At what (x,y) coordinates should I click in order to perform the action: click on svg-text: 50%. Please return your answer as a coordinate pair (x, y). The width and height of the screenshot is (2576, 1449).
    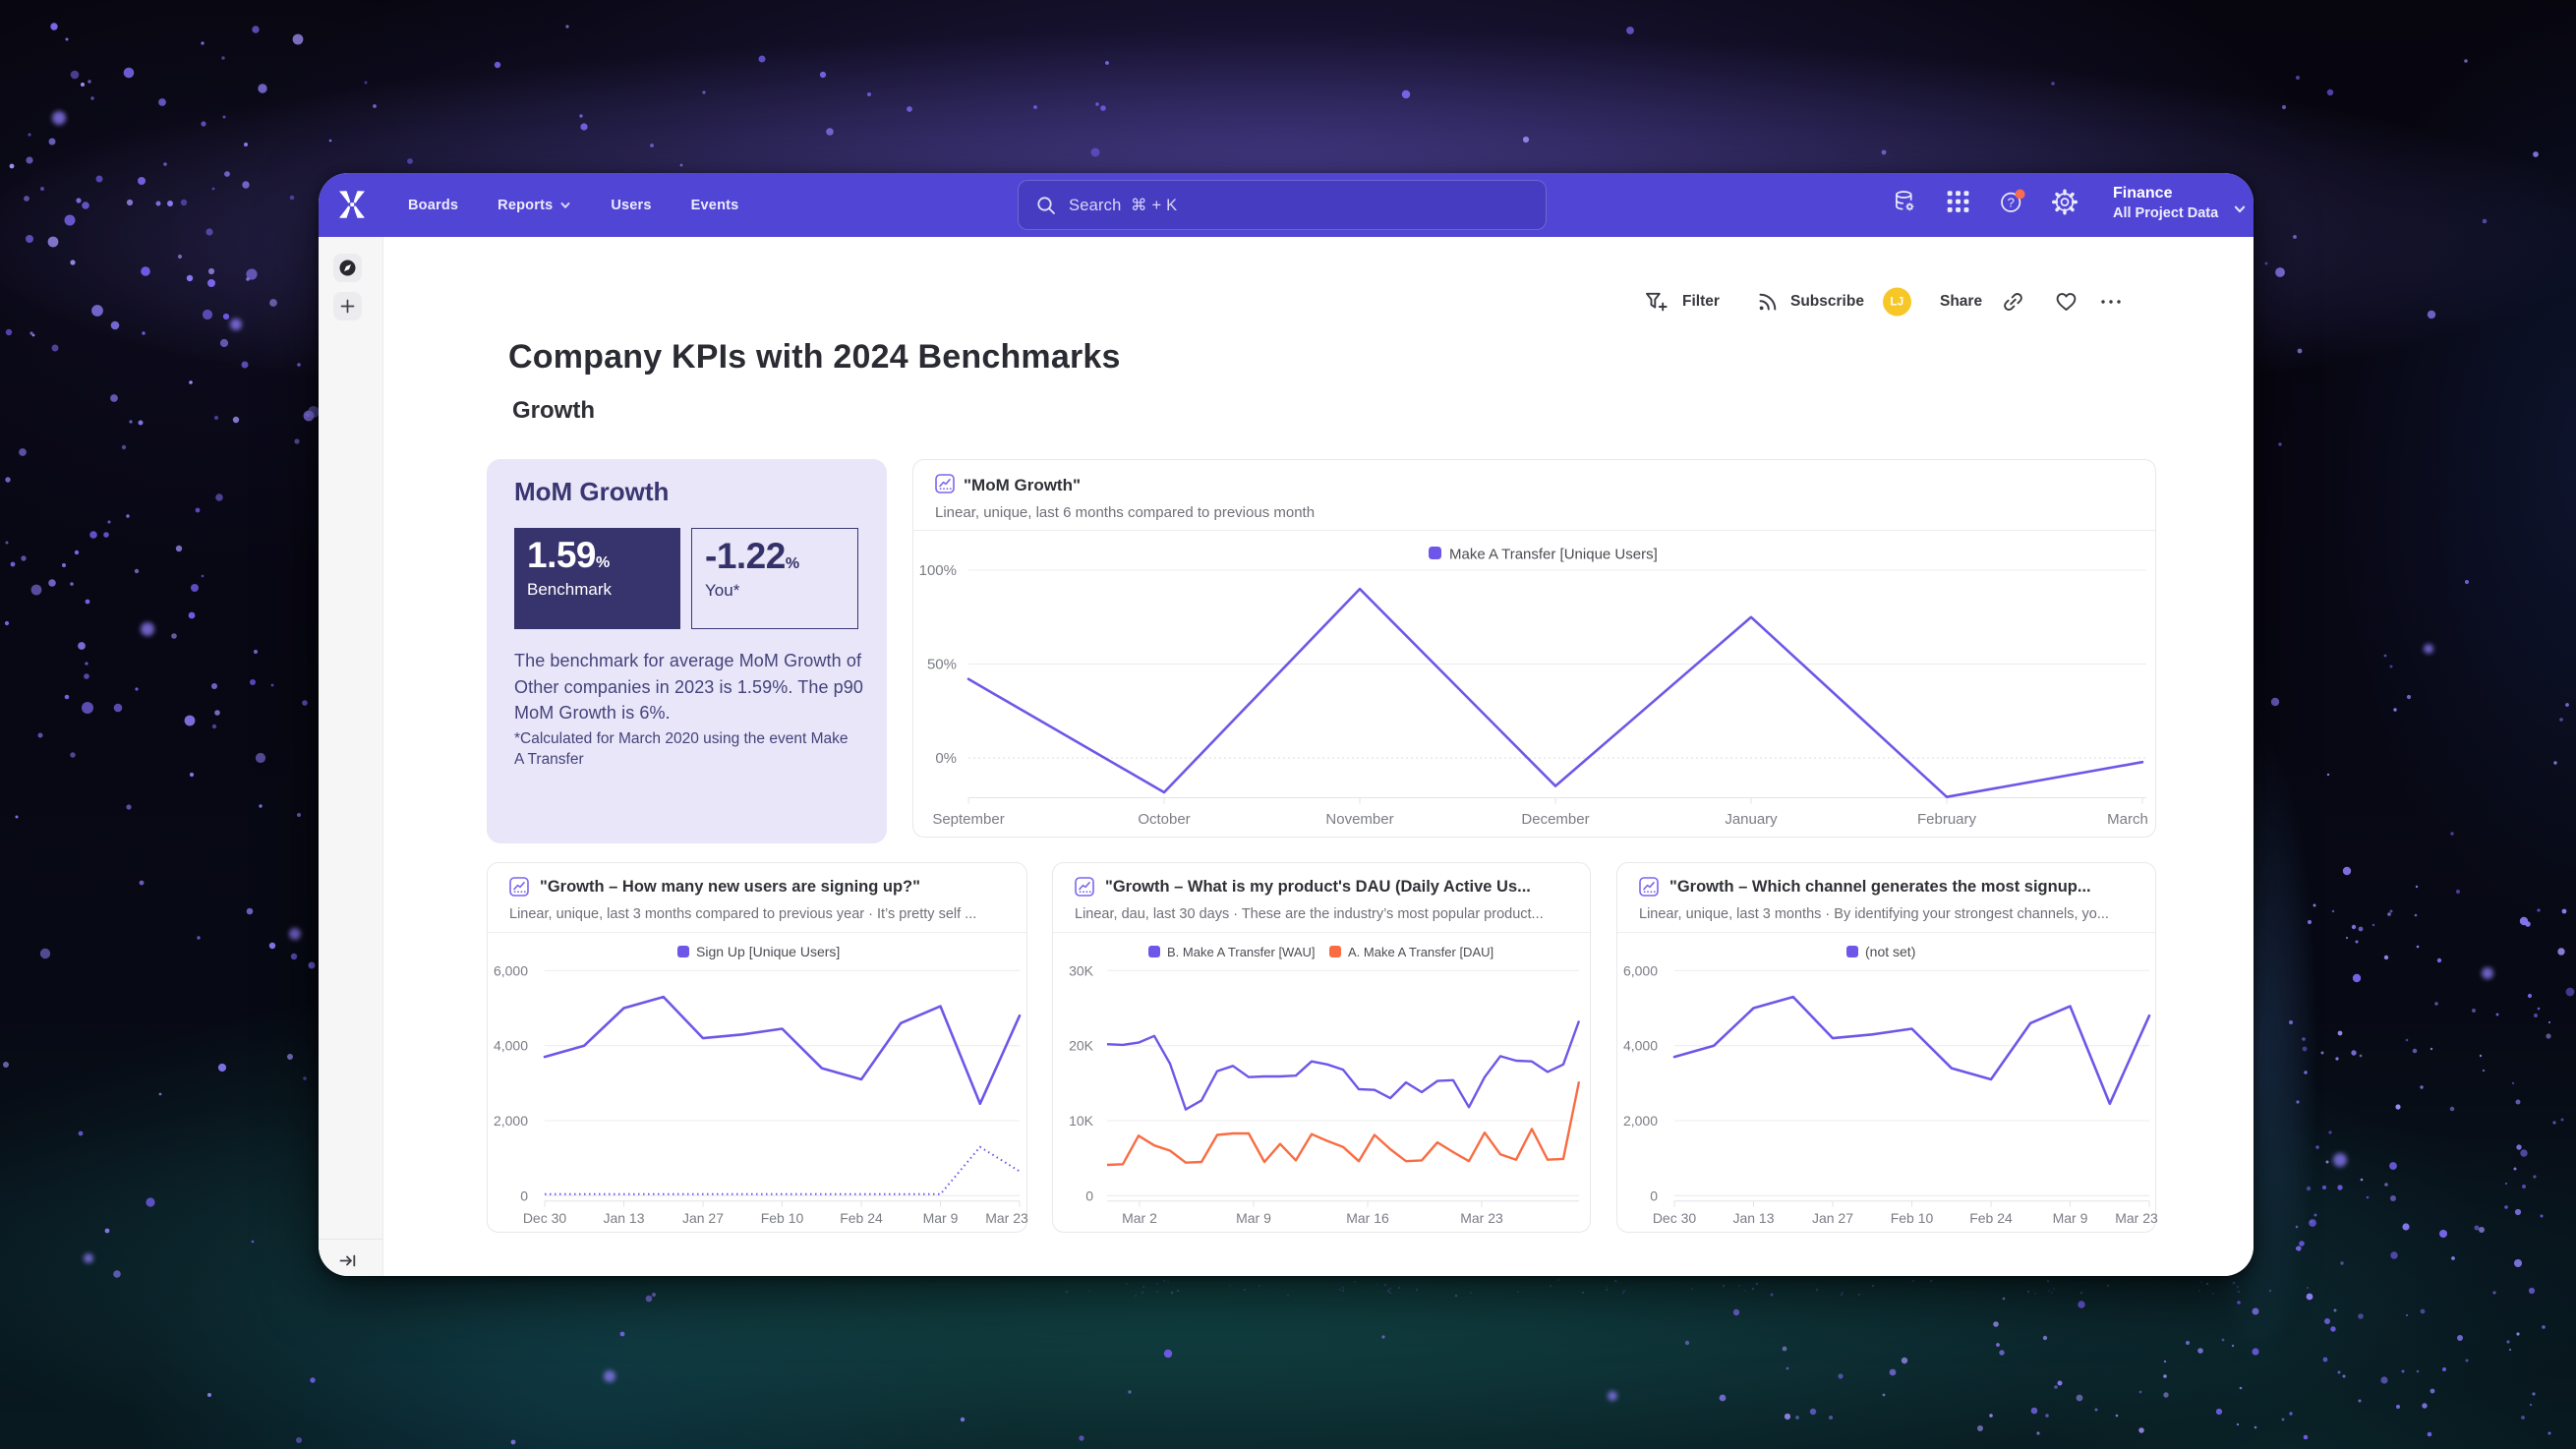
    Looking at the image, I should click on (942, 665).